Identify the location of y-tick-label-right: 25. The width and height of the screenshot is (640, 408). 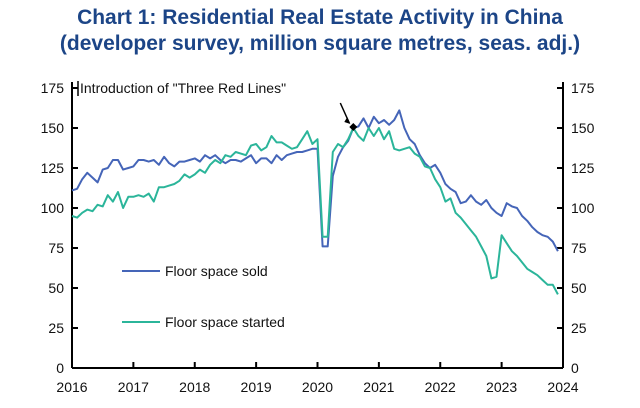
(579, 328).